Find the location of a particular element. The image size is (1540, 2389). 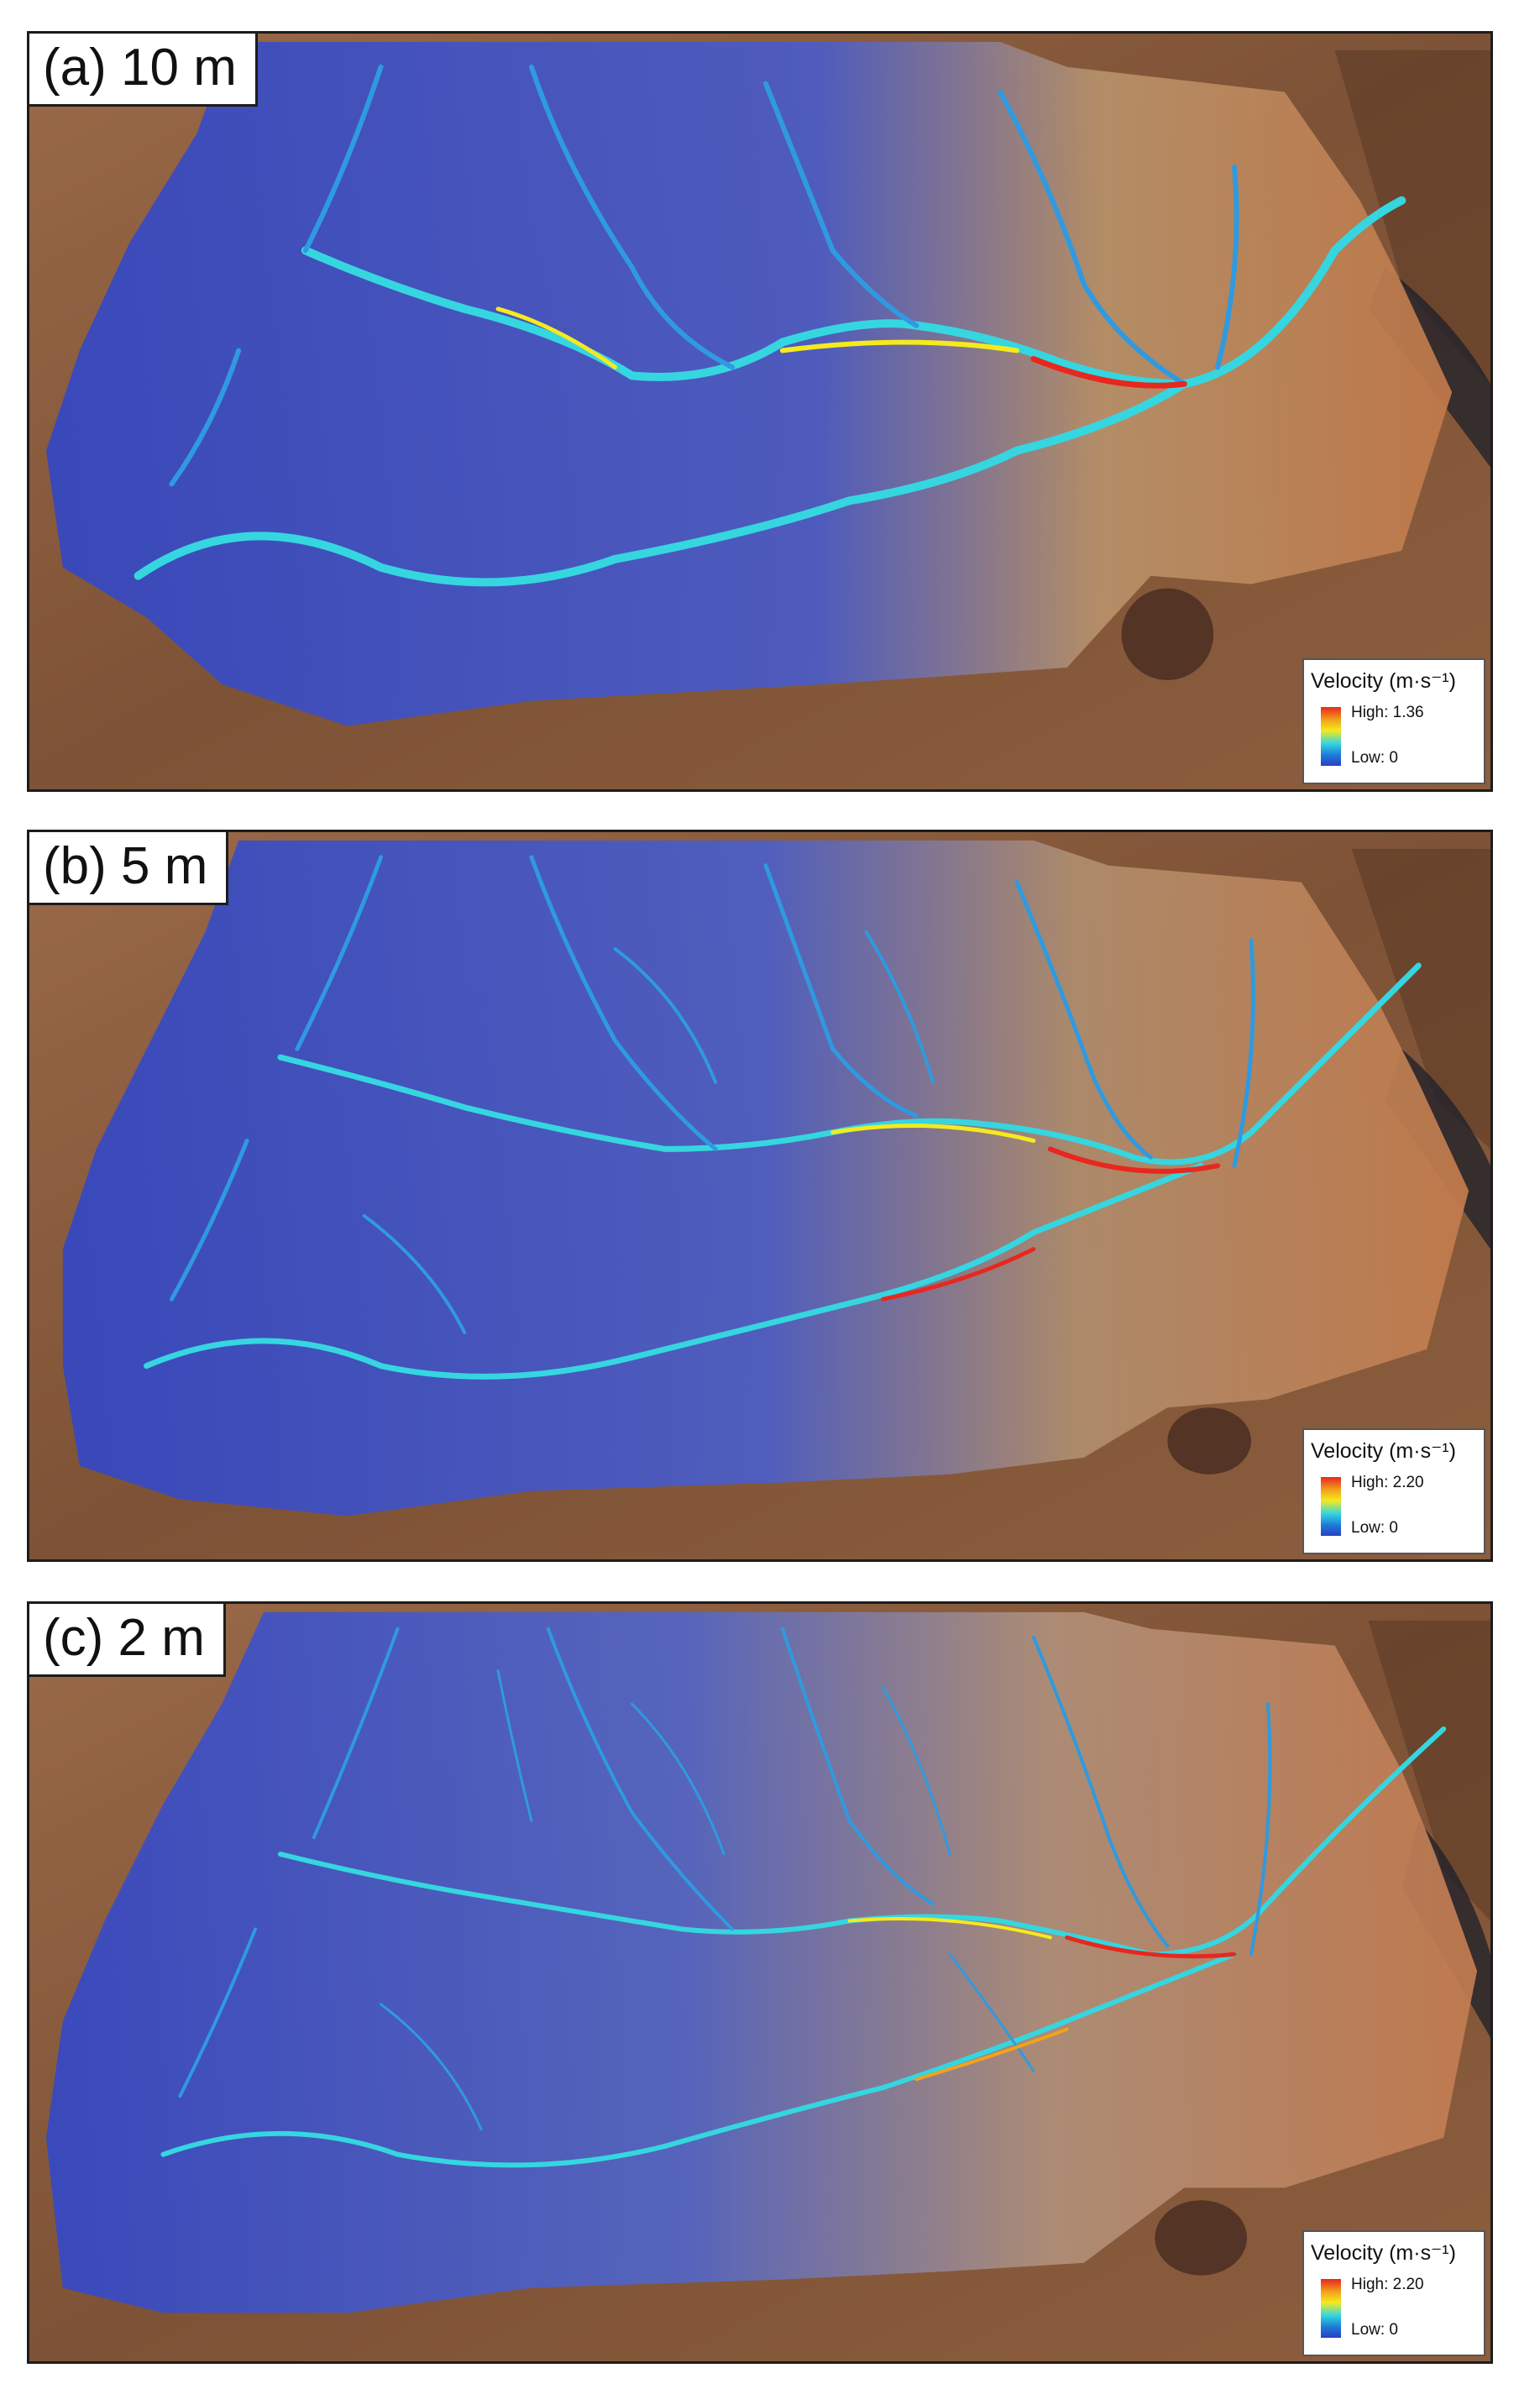

legend-high-label: High: 1.36 is located at coordinates (1387, 712).